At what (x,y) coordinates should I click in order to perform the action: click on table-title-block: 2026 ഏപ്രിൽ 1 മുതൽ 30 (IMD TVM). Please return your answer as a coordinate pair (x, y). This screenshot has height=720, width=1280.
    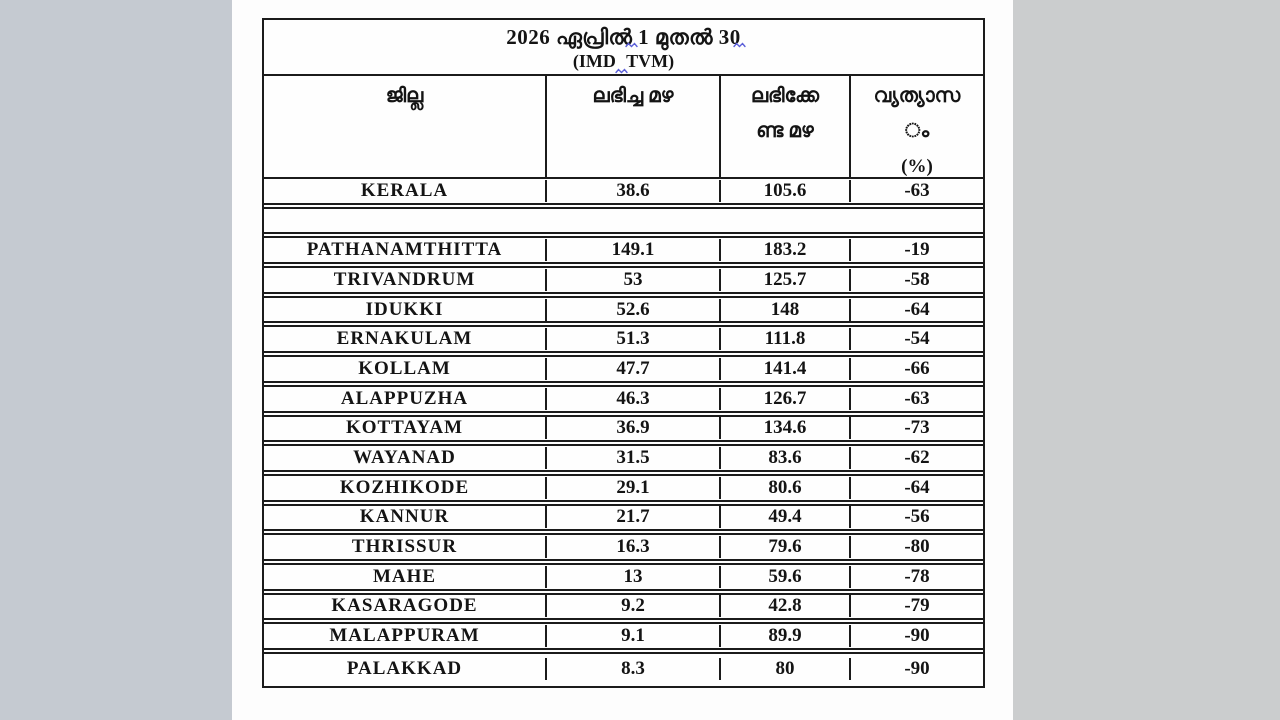
    Looking at the image, I should click on (623, 48).